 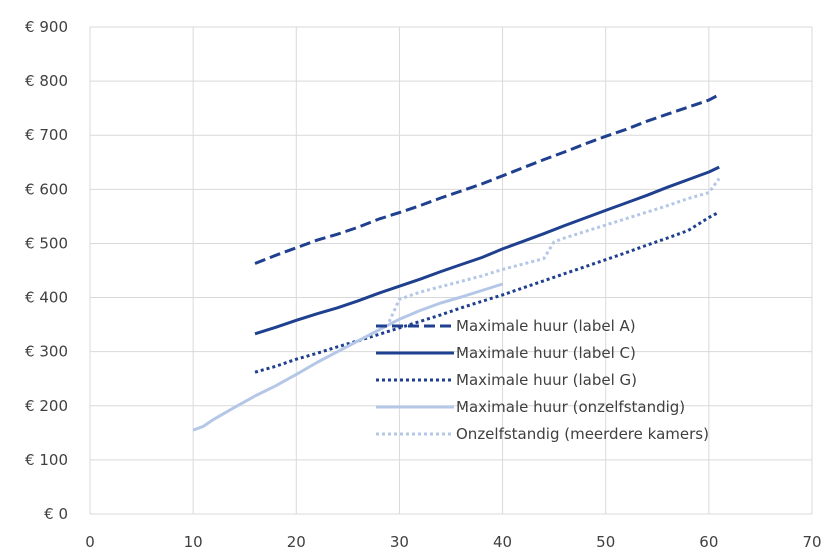 What do you see at coordinates (546, 380) in the screenshot?
I see `legend-label-3: Maximale huur (label G)` at bounding box center [546, 380].